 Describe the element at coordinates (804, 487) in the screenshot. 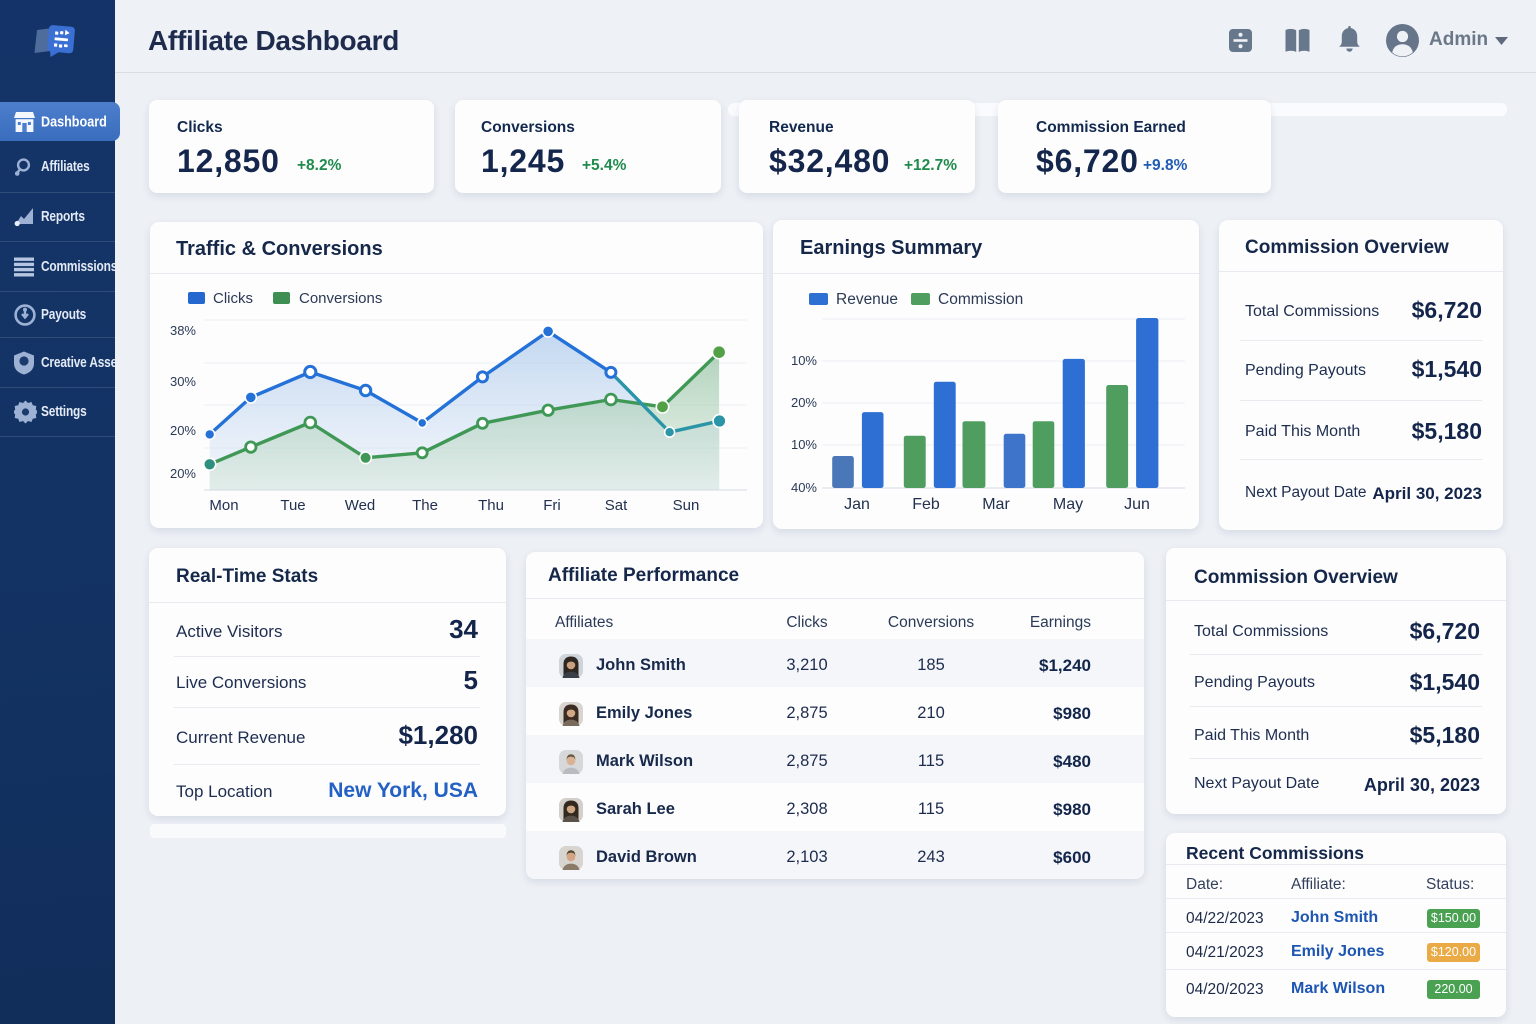

I see `svg-text: 40%` at that location.